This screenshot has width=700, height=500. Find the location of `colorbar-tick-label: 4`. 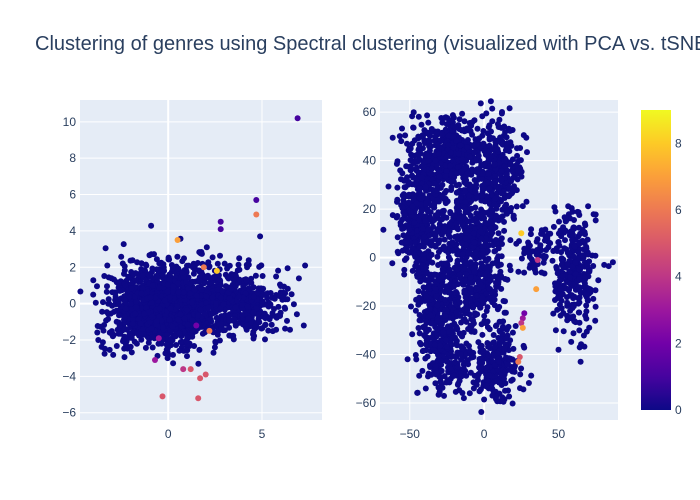

colorbar-tick-label: 4 is located at coordinates (678, 277).